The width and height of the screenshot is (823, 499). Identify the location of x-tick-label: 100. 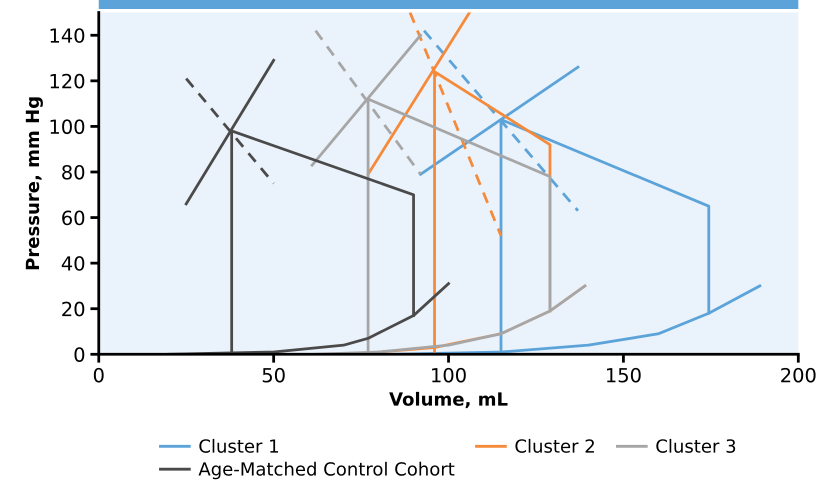
(449, 375).